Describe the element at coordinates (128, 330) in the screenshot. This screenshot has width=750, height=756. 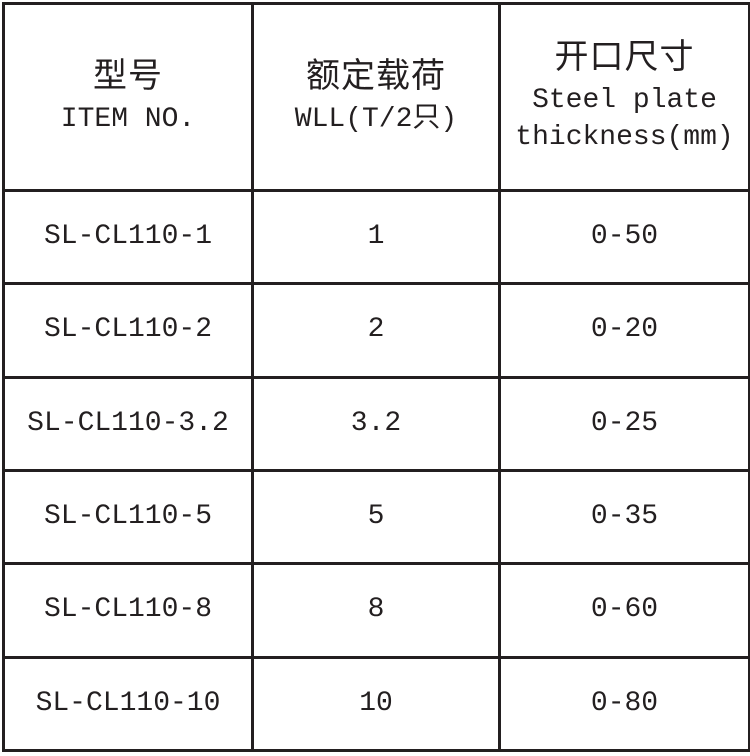
I see `cell-item-no: SL-CL110-2` at that location.